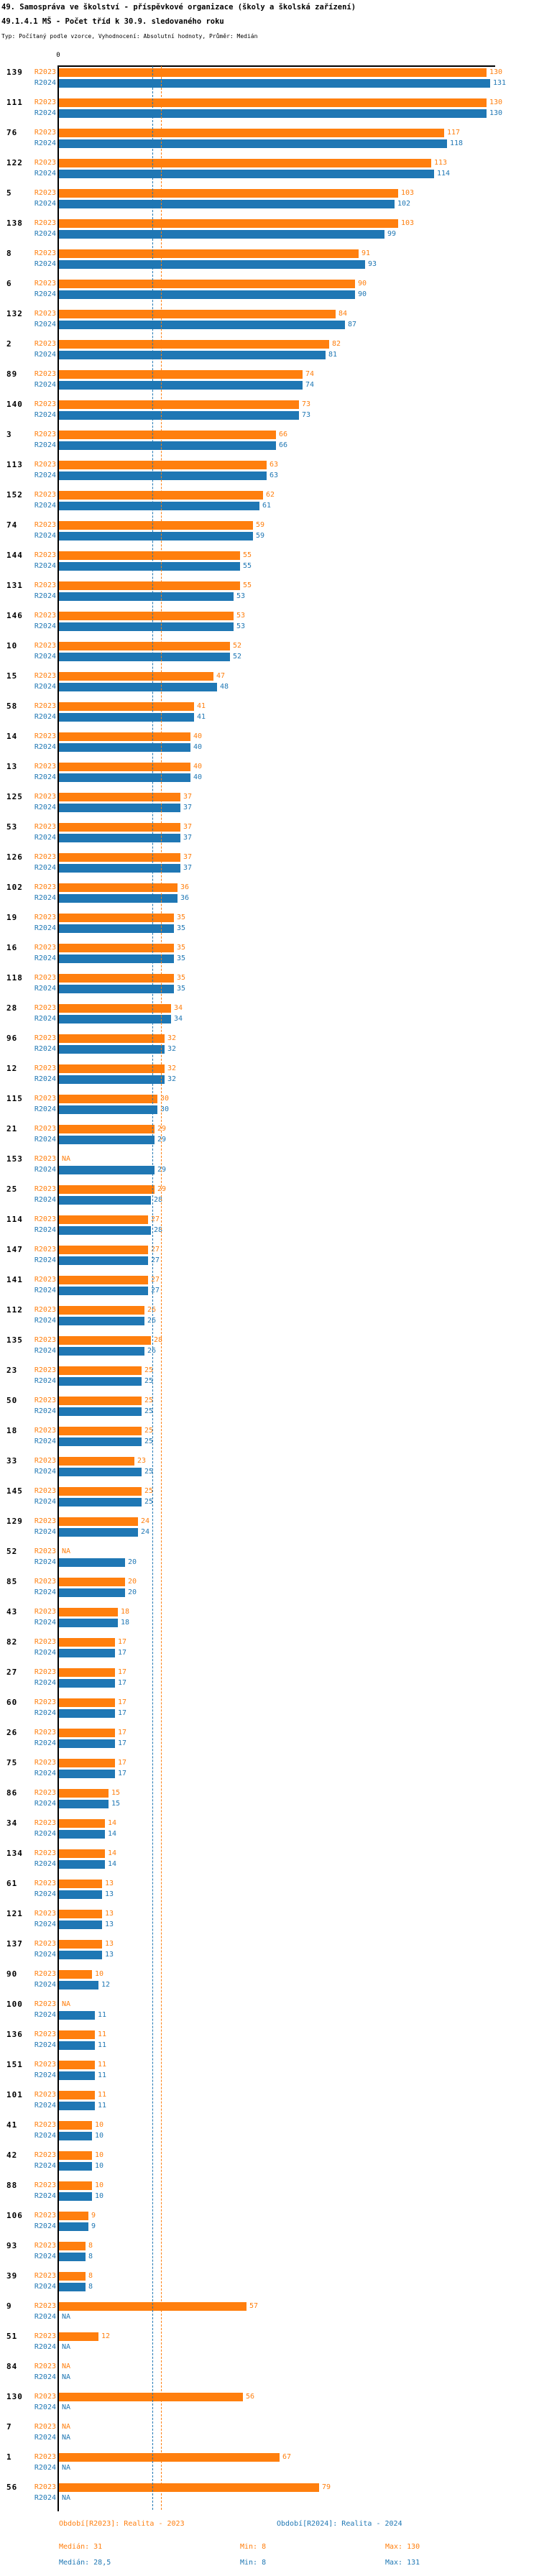  What do you see at coordinates (81, 2547) in the screenshot?
I see `stat-median-r2023: Medián: 31` at bounding box center [81, 2547].